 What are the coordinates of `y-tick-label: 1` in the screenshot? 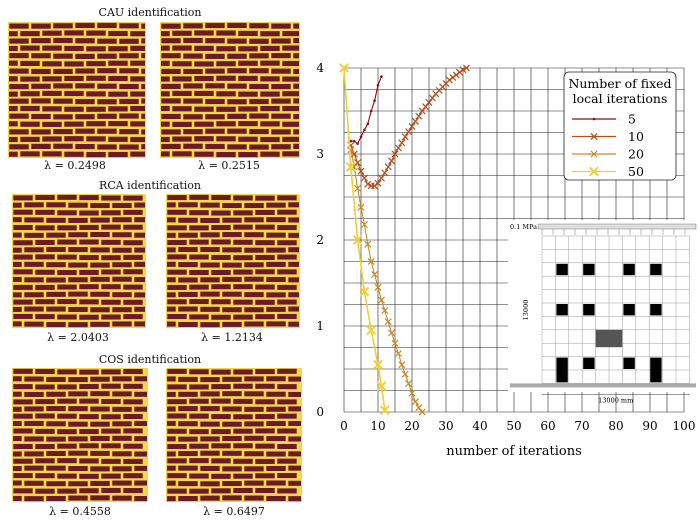 It's located at (320, 326).